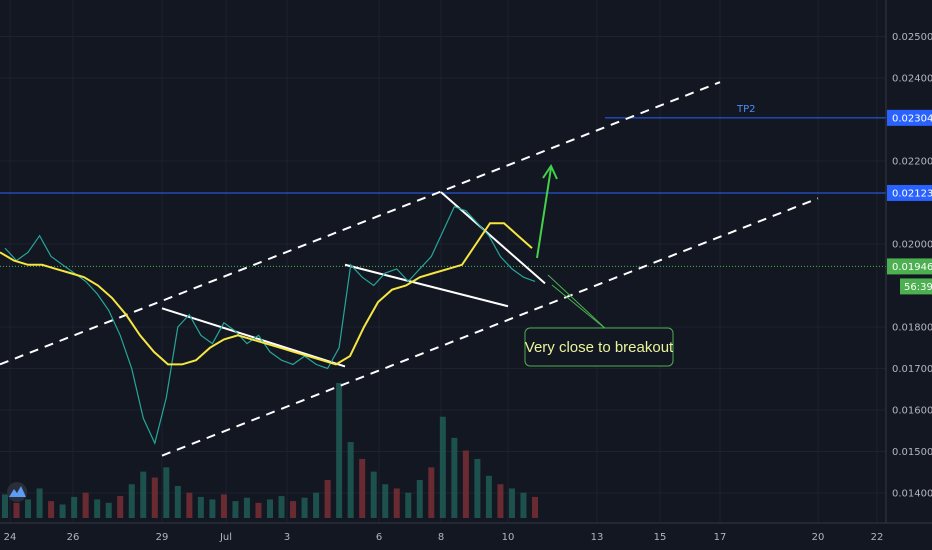 Image resolution: width=932 pixels, height=550 pixels. Describe the element at coordinates (912, 452) in the screenshot. I see `price-tick-label: 0.01500` at that location.